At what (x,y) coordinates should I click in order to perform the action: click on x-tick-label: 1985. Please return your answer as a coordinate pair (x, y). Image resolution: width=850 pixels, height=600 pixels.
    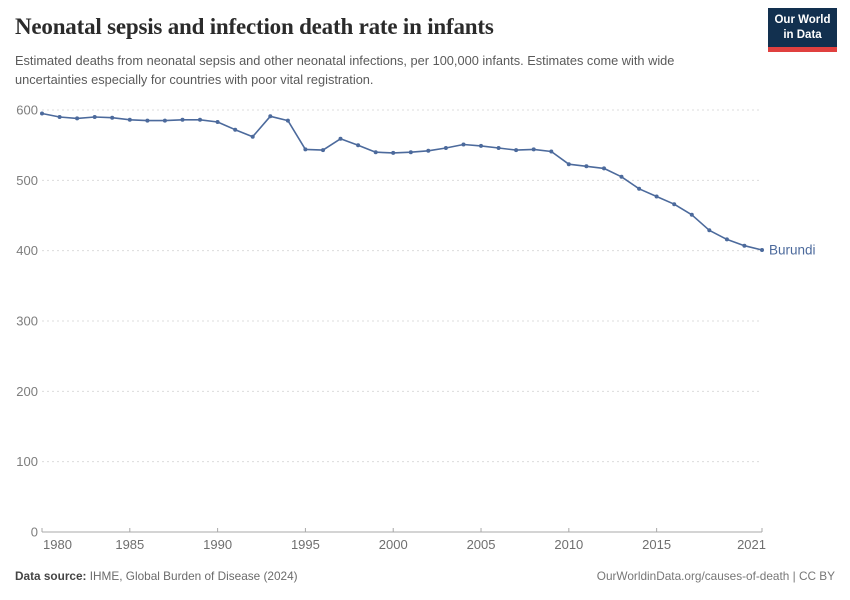
    Looking at the image, I should click on (129, 544).